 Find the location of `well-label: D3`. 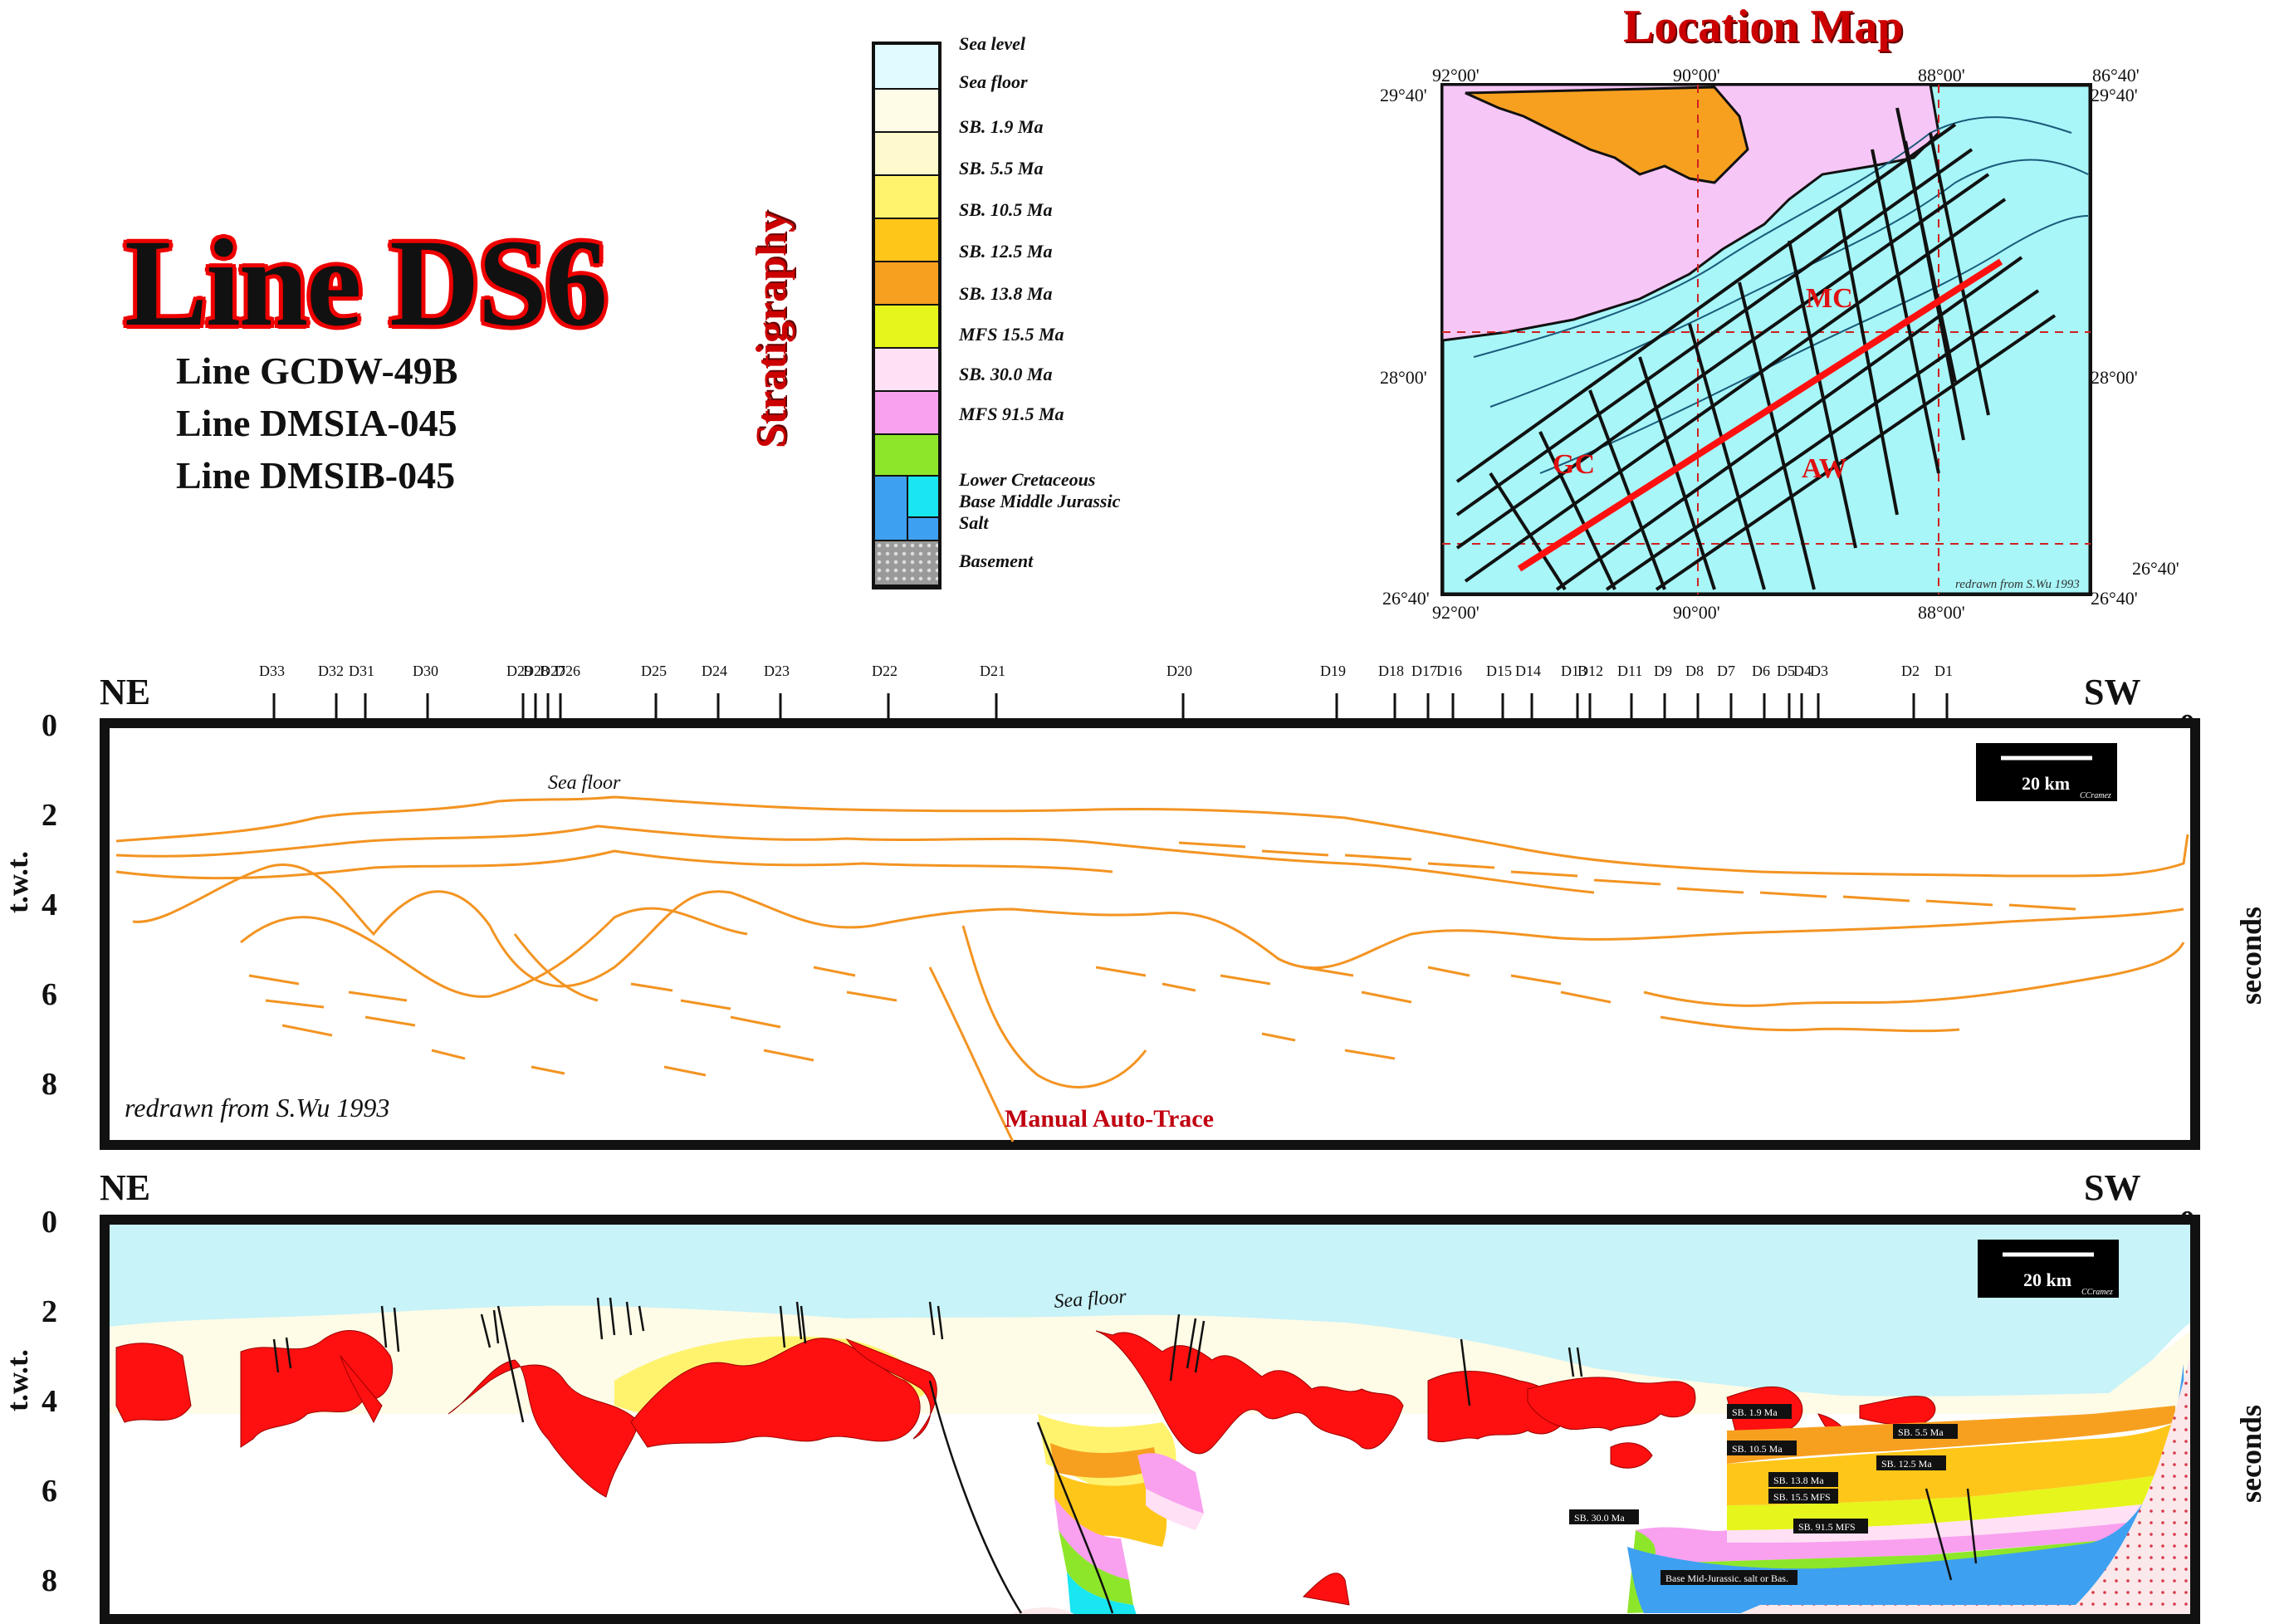

well-label: D3 is located at coordinates (1819, 671).